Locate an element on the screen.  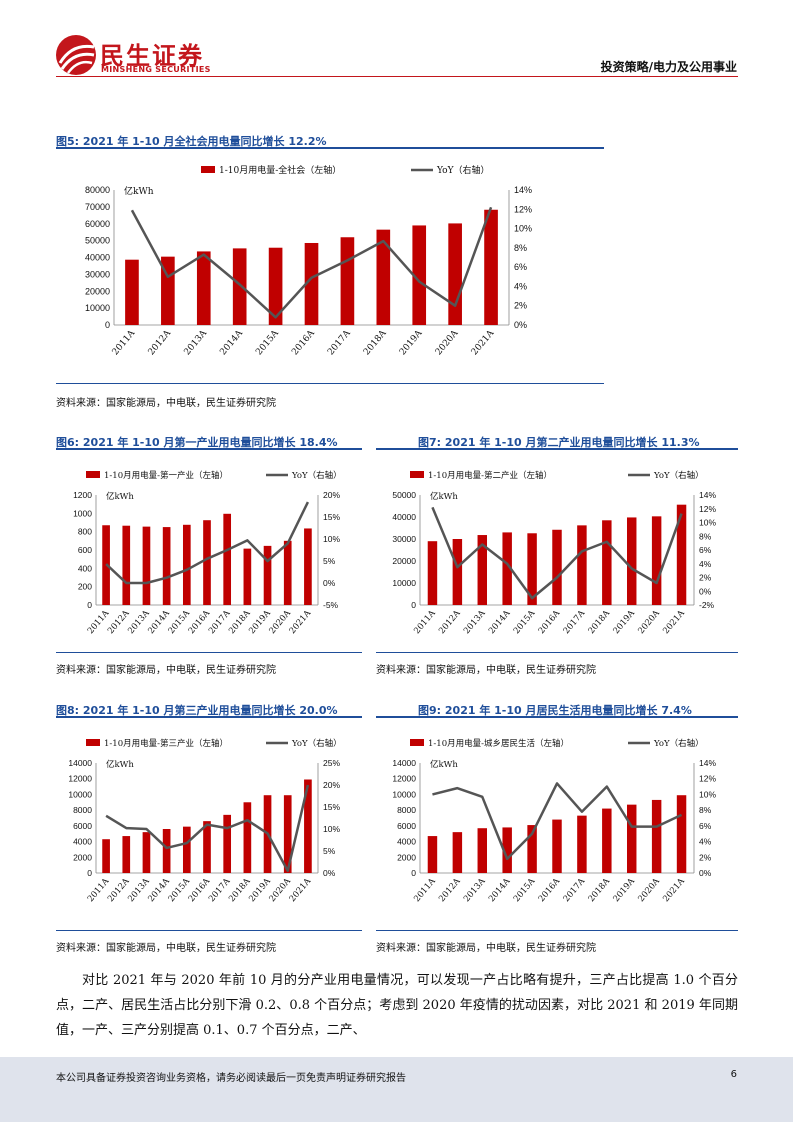
category-label: 2015A is located at coordinates (525, 890).